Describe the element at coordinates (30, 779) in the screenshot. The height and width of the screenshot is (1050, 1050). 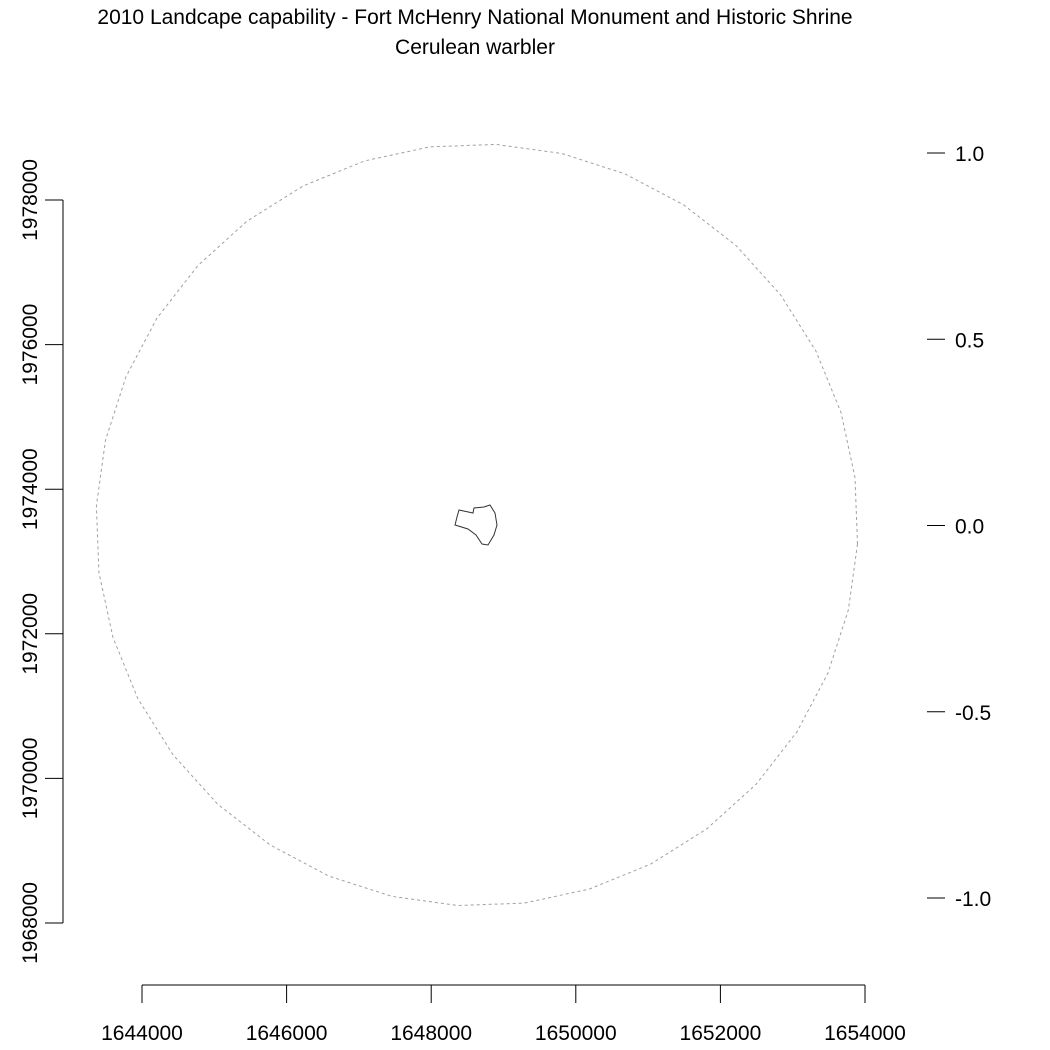
I see `y-tick-label: 1970000` at that location.